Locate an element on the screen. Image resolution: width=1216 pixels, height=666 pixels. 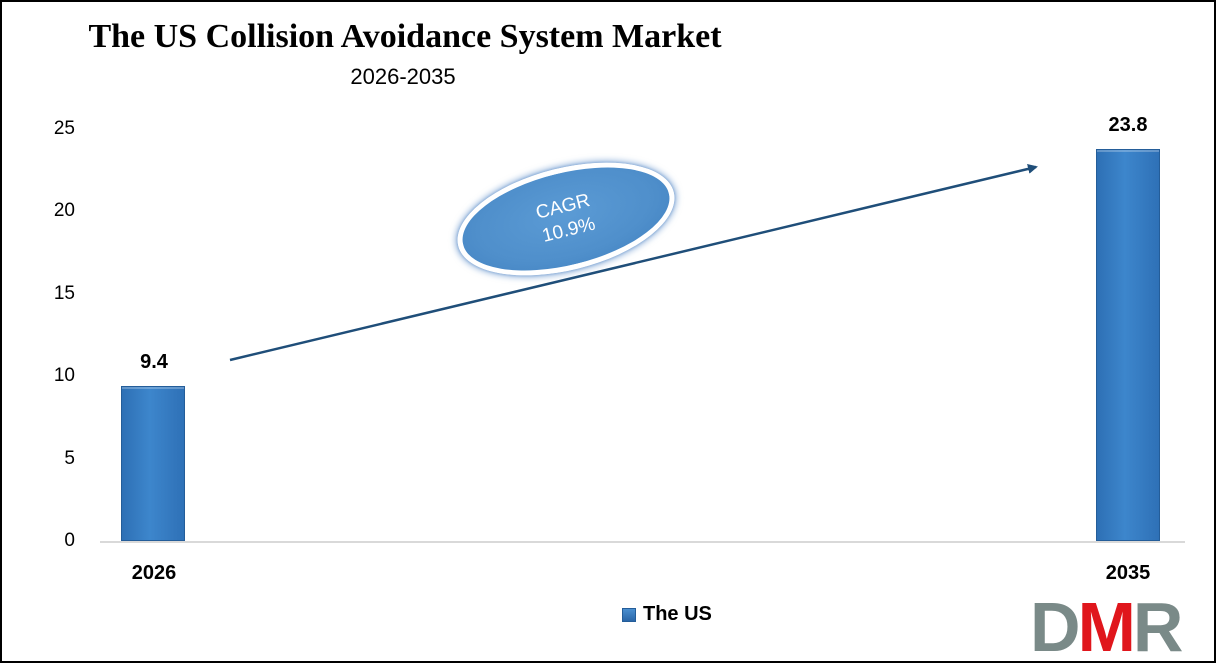
logo-letter-d: D is located at coordinates (1055, 627).